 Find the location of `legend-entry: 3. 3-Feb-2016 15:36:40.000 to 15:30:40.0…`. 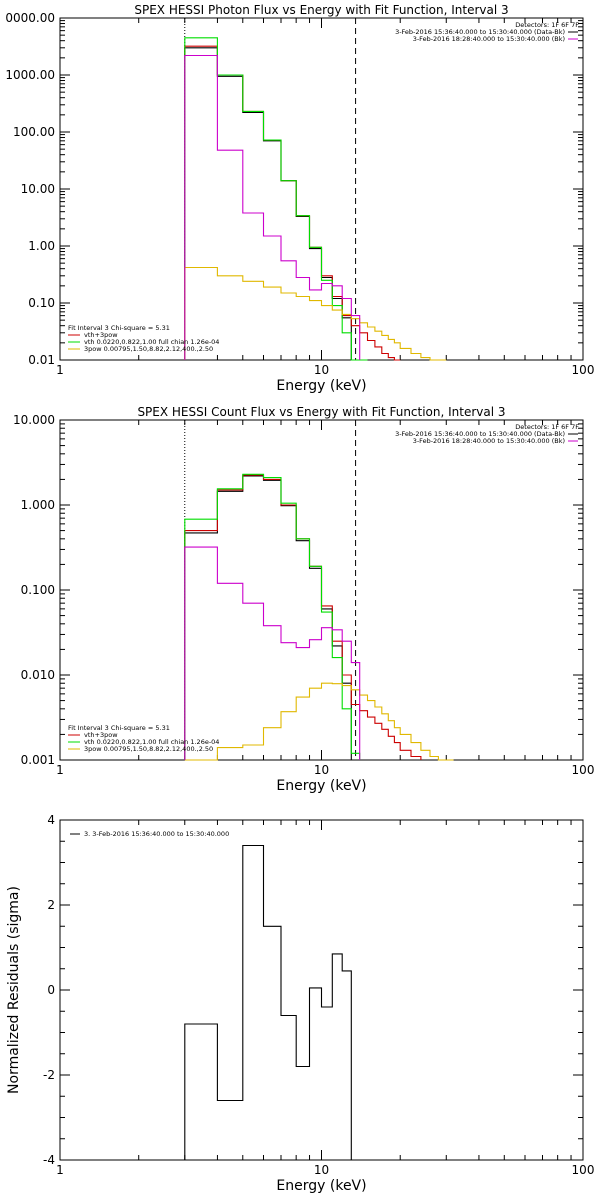

legend-entry: 3. 3-Feb-2016 15:36:40.000 to 15:30:40.0… is located at coordinates (156, 834).